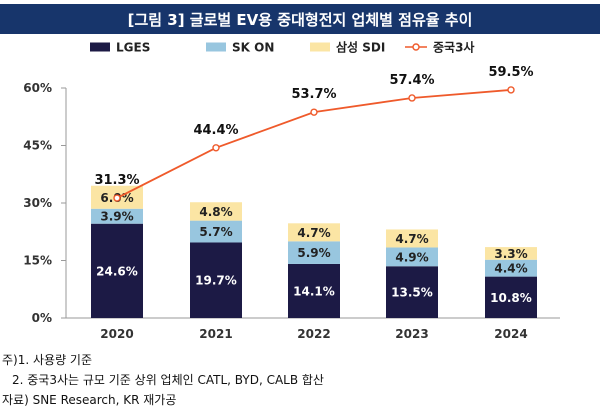 The image size is (600, 418). I want to click on y-tick-label: 15%, so click(37, 261).